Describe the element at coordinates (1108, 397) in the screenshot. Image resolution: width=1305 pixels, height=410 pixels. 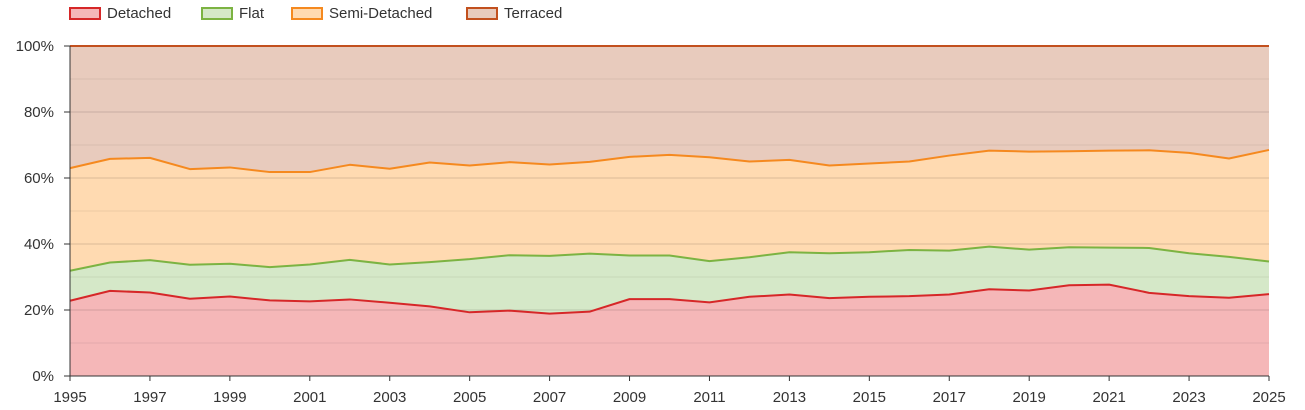
I see `x-tick-label: 2021` at that location.